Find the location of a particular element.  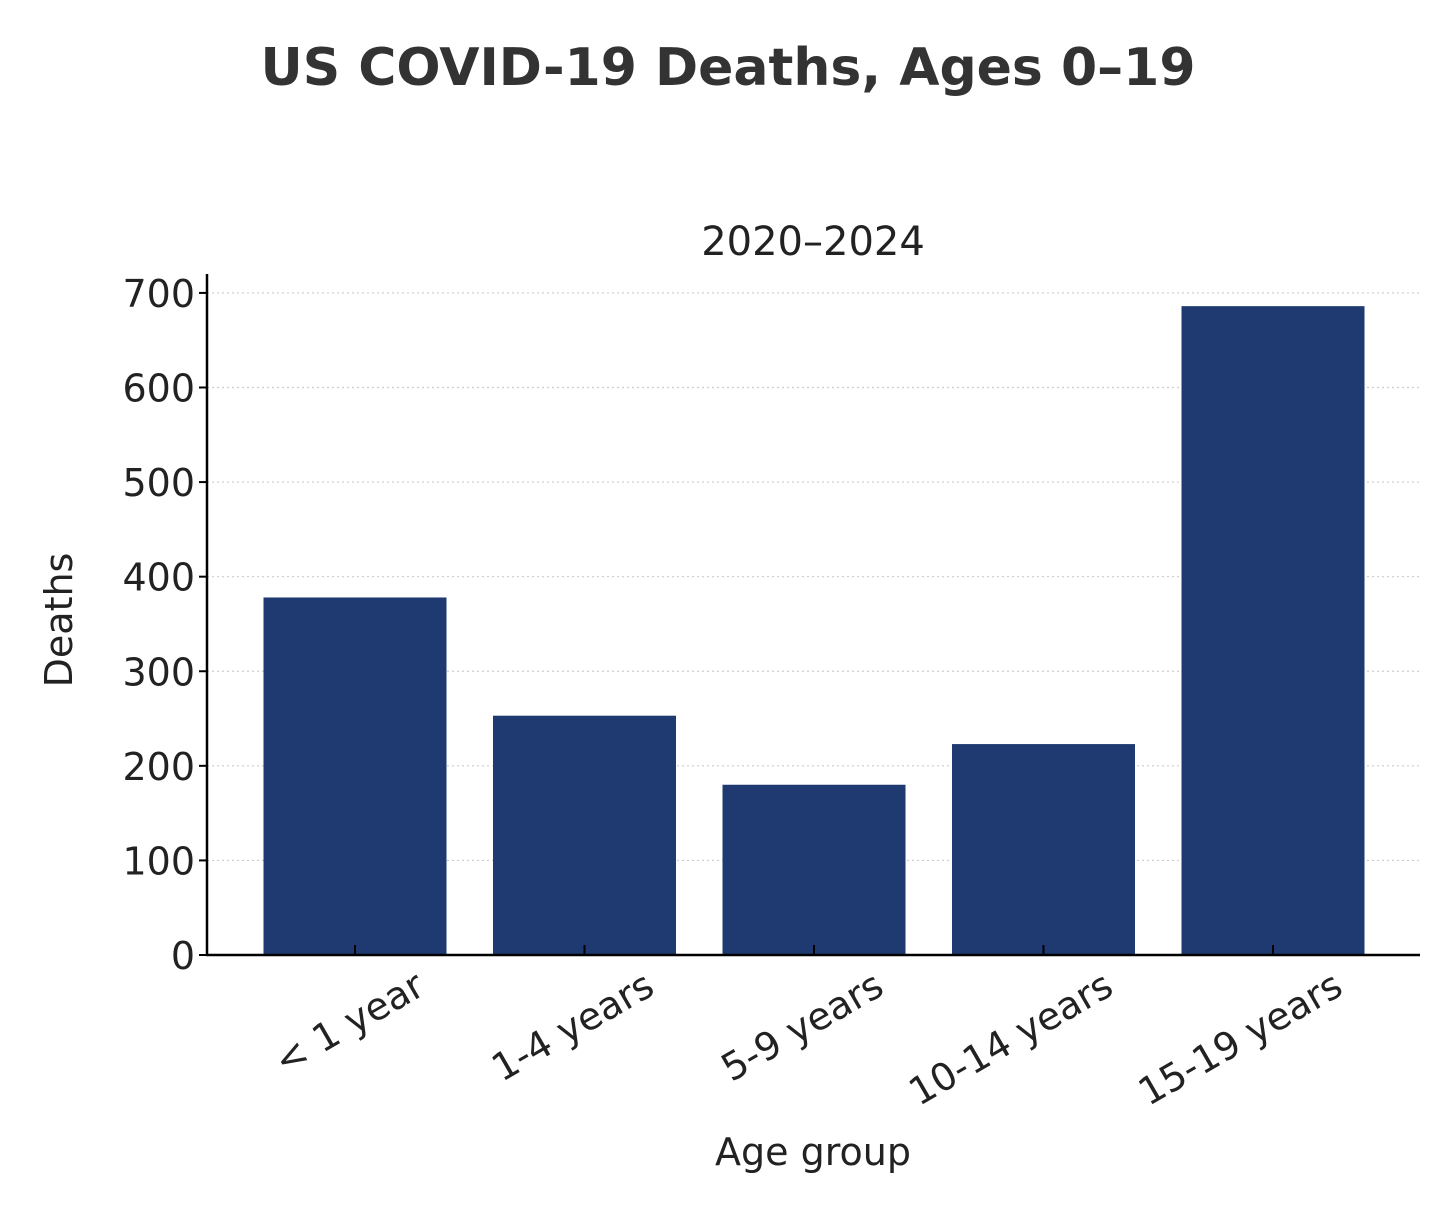

x-tick-label: 10-14 years is located at coordinates (1010, 1039).